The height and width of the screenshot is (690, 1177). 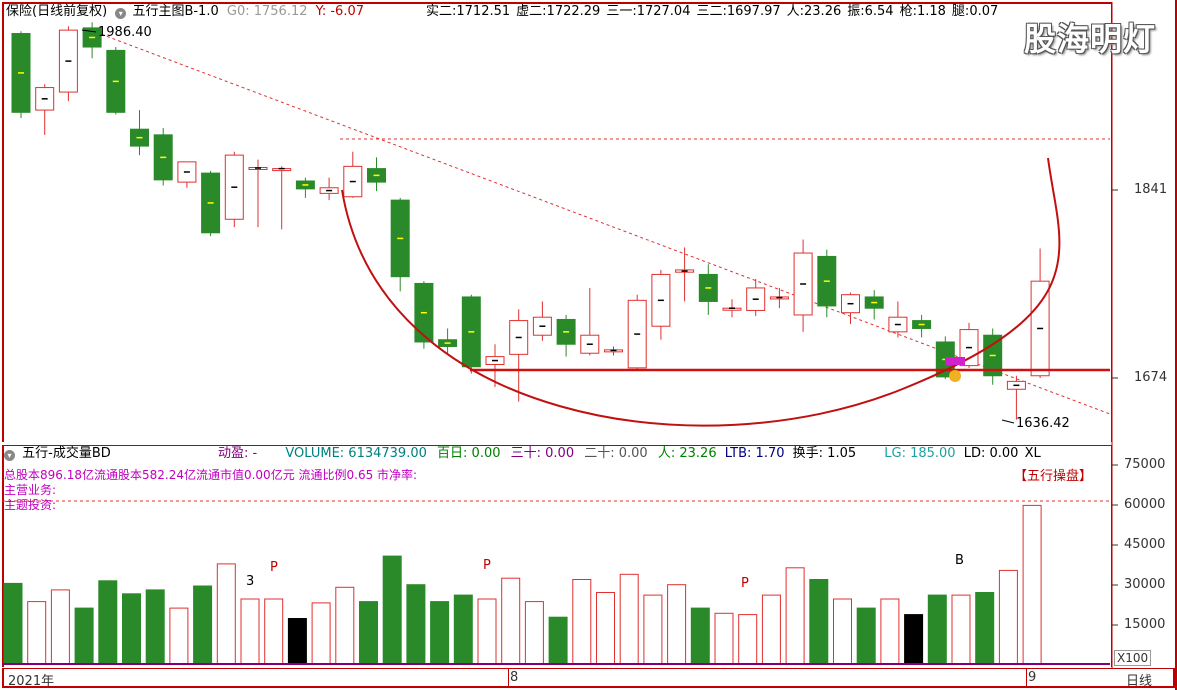 I want to click on period-box, so click(x=1143, y=678).